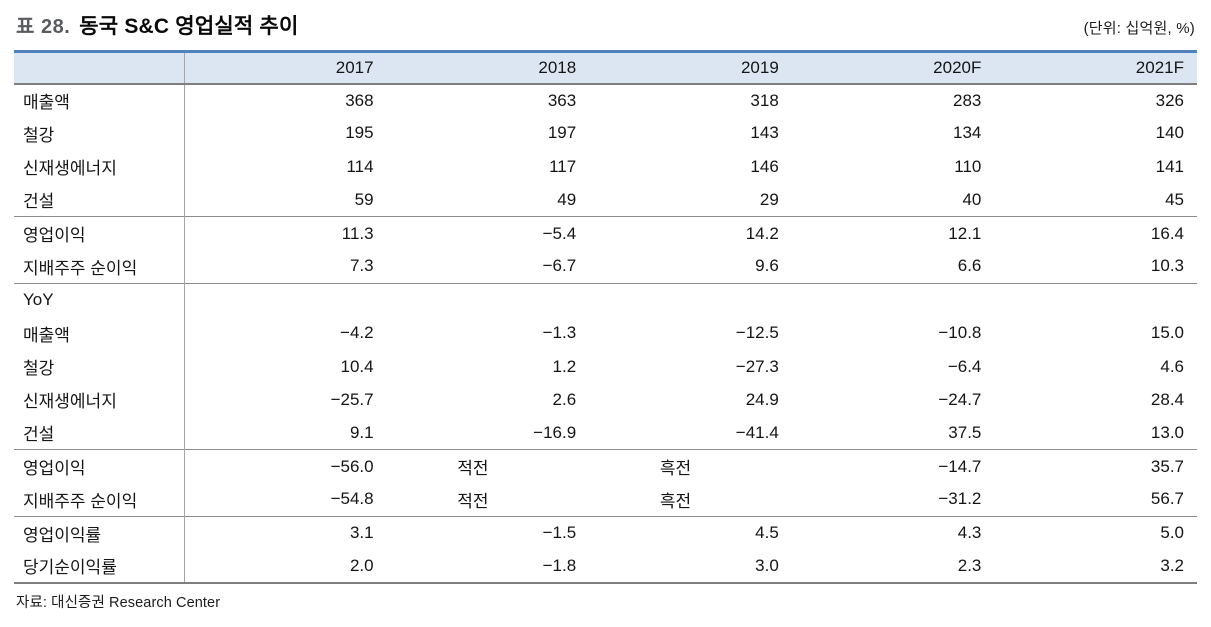 Image resolution: width=1211 pixels, height=627 pixels. Describe the element at coordinates (605, 167) in the screenshot. I see `table-row: 신재생에너지 114 117 146 110 141` at that location.